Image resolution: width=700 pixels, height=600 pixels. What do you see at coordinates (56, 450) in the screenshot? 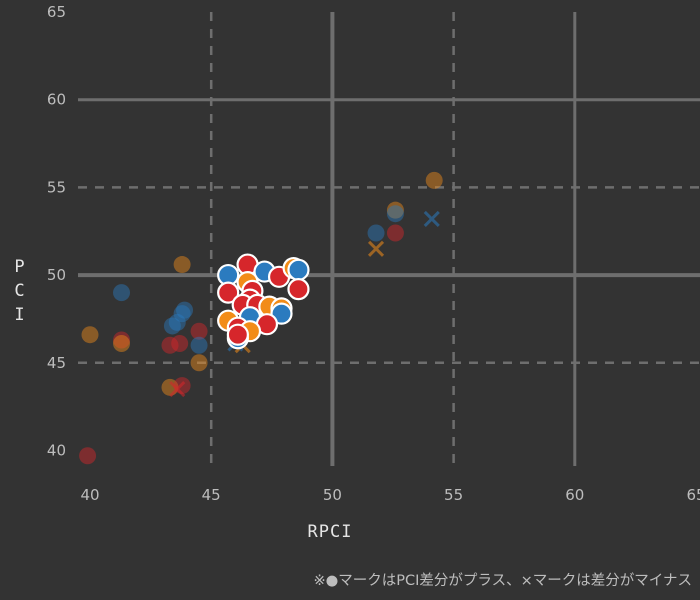
I see `y-tick-label: 40` at bounding box center [56, 450].